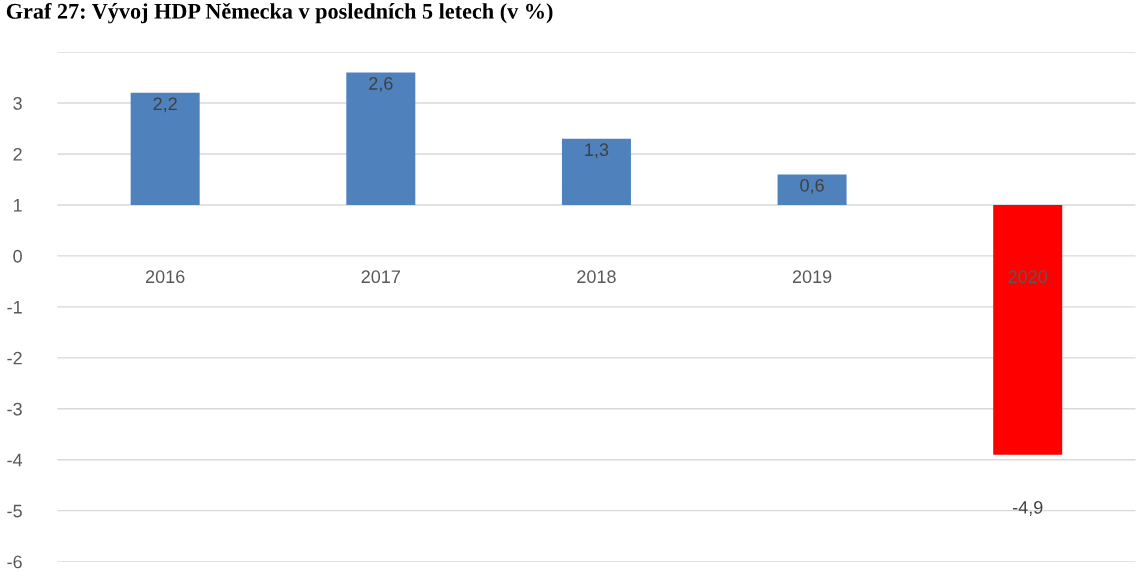 The width and height of the screenshot is (1147, 579). What do you see at coordinates (17, 256) in the screenshot?
I see `y-tick-label: 0` at bounding box center [17, 256].